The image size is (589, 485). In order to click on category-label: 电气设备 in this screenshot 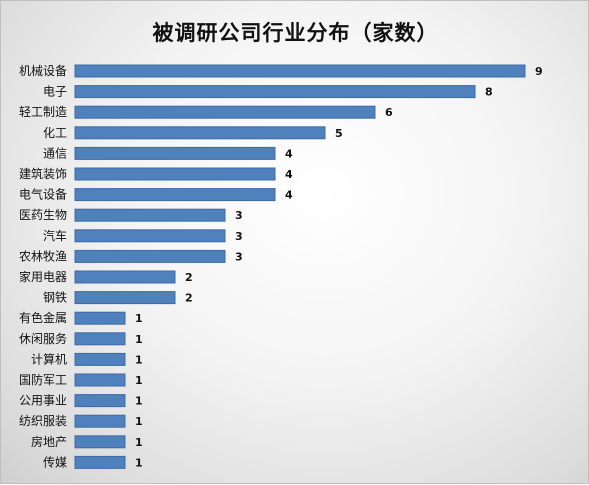, I will do `click(43, 194)`.